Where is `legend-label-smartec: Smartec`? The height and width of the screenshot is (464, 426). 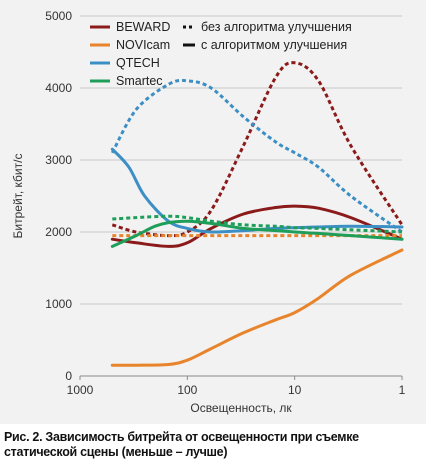
legend-label-smartec: Smartec is located at coordinates (139, 81).